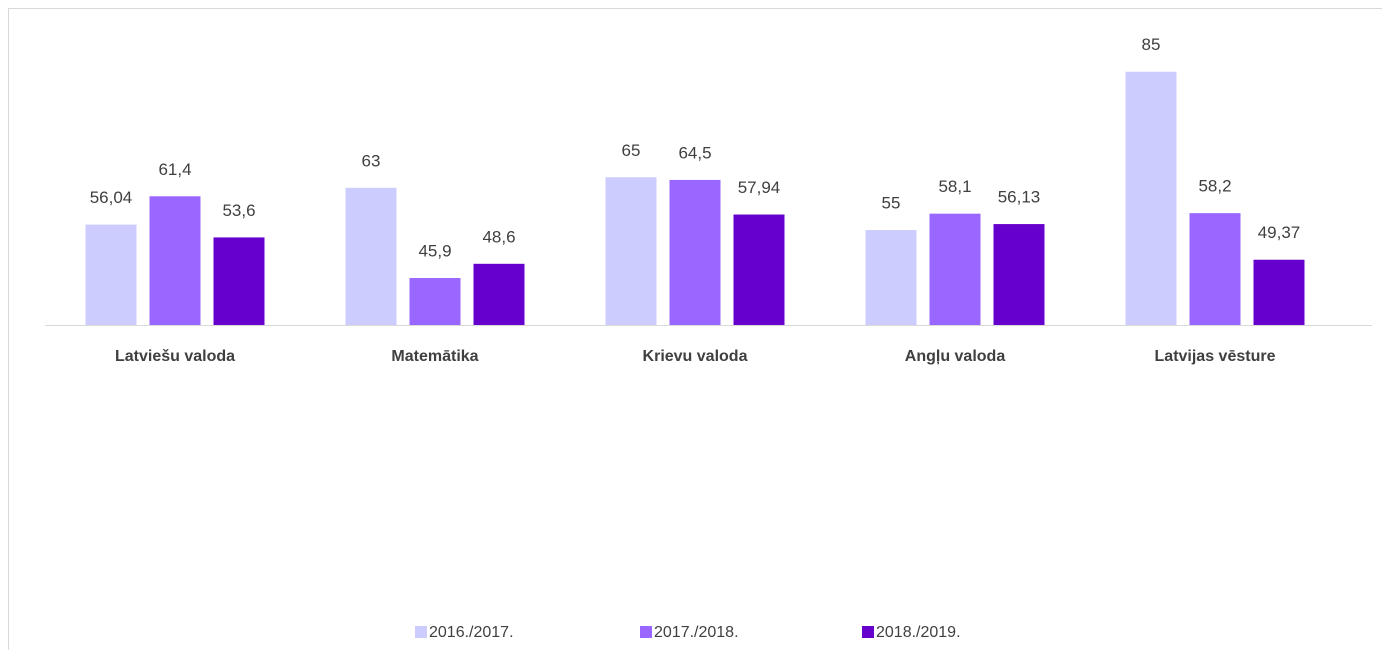  What do you see at coordinates (371, 160) in the screenshot?
I see `value-label: 63` at bounding box center [371, 160].